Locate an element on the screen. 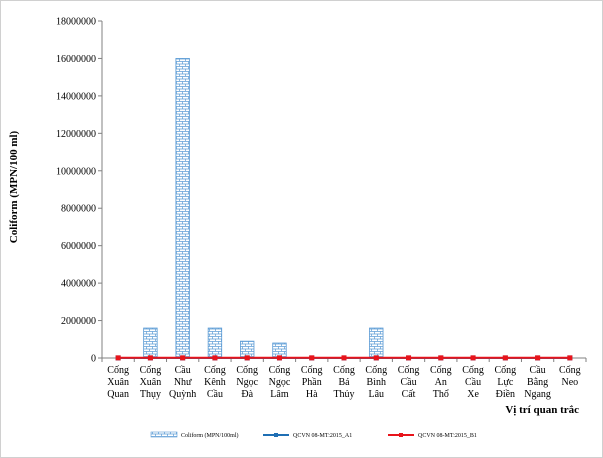 The height and width of the screenshot is (458, 603). y-tick-label: 8000000 is located at coordinates (78, 209).